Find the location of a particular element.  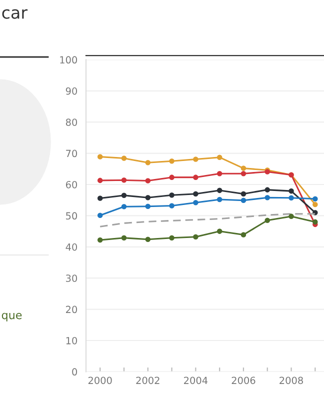

x-tick-label: 2006 is located at coordinates (244, 380).